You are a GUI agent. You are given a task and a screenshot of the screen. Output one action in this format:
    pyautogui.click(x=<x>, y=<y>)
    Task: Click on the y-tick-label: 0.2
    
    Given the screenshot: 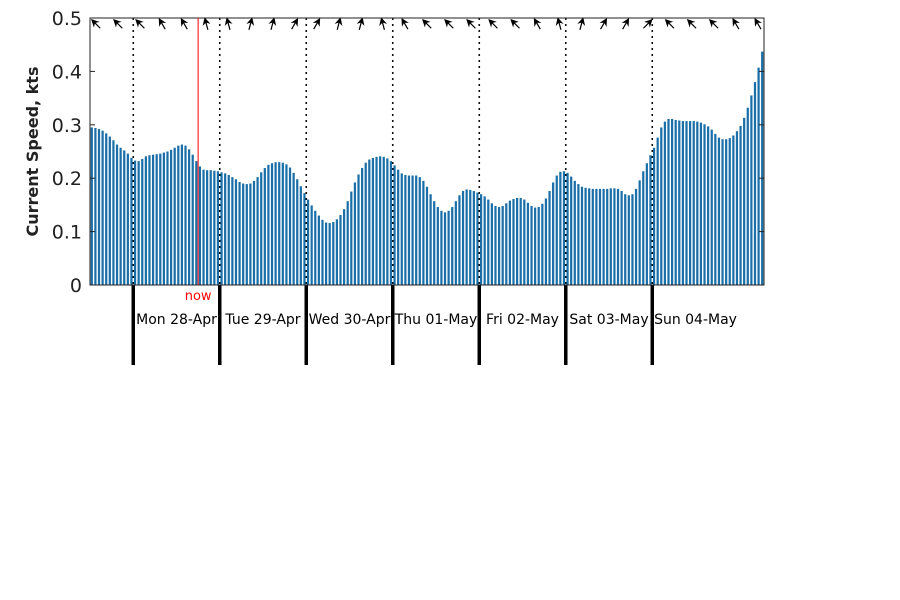 What is the action you would take?
    pyautogui.click(x=67, y=179)
    